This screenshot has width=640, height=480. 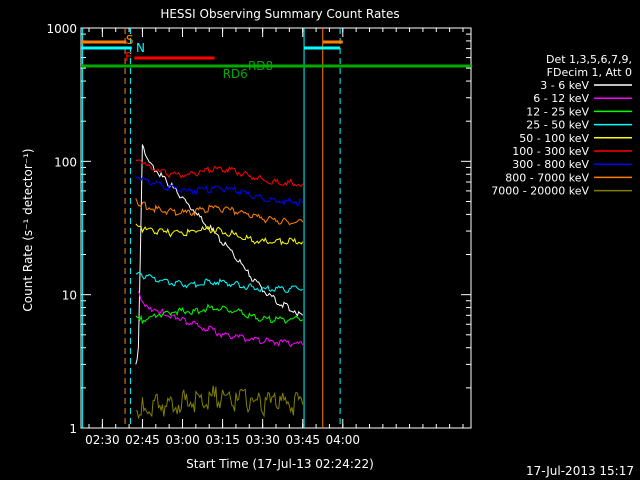 What do you see at coordinates (182, 440) in the screenshot?
I see `x-tick-label: 03:00` at bounding box center [182, 440].